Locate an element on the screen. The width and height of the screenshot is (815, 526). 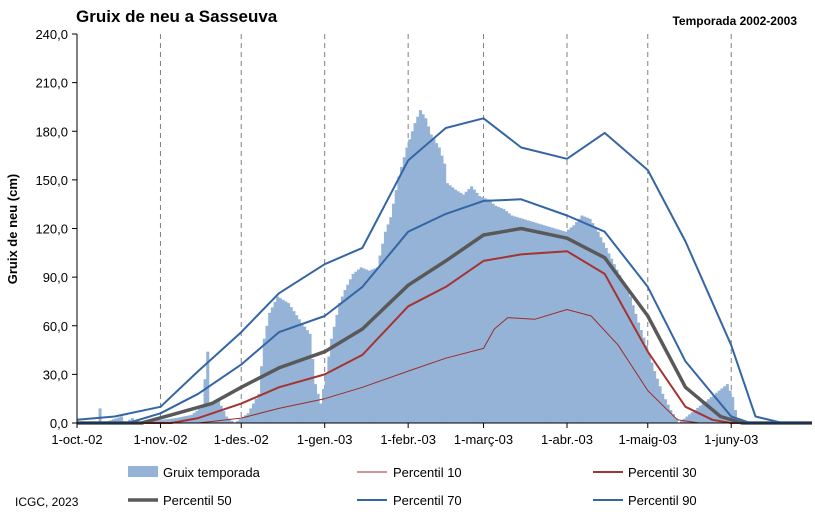
x-tick-label: 1-febr.-03 is located at coordinates (408, 439).